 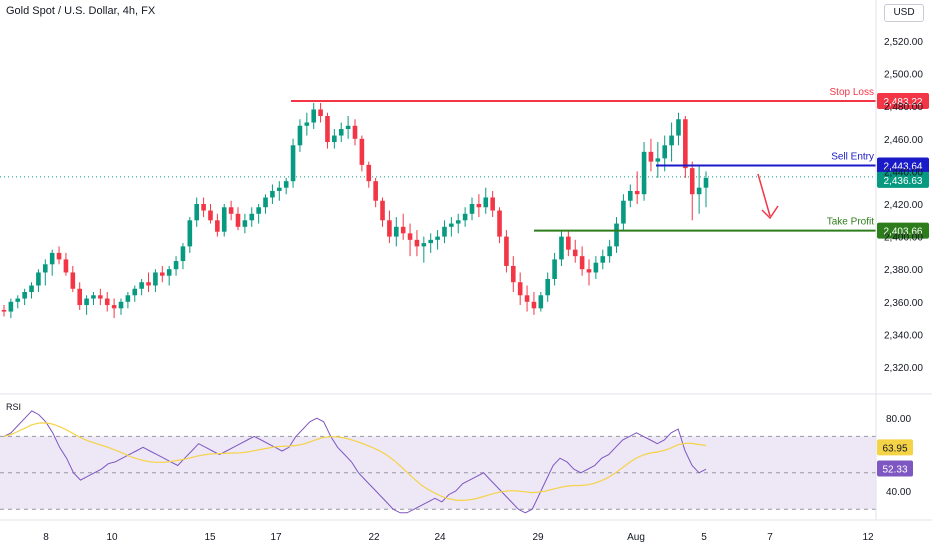 What do you see at coordinates (210, 537) in the screenshot?
I see `time-tick-label: 15` at bounding box center [210, 537].